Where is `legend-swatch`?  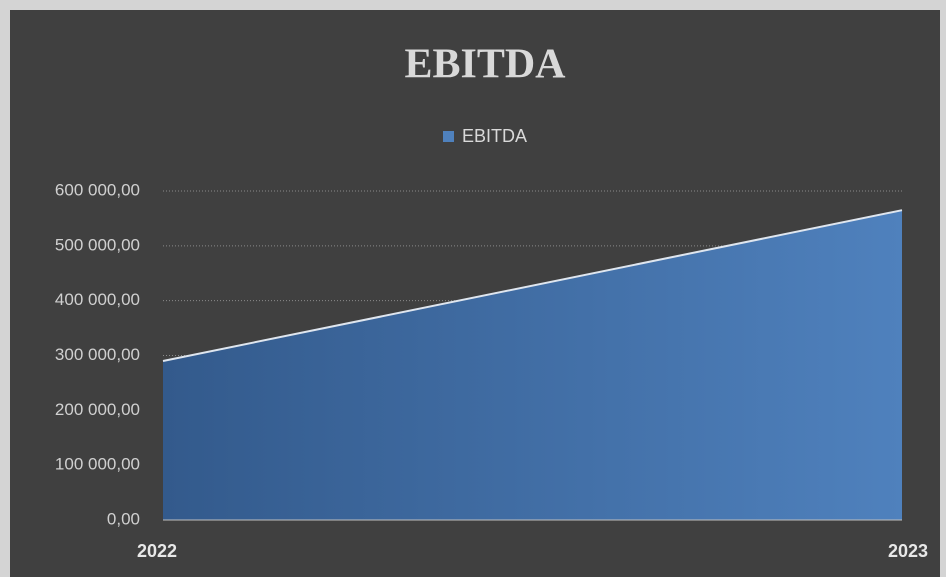 legend-swatch is located at coordinates (448, 136).